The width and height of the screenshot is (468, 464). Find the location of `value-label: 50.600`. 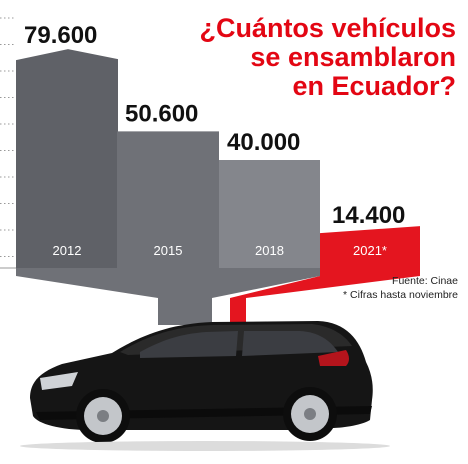

value-label: 50.600 is located at coordinates (161, 113).